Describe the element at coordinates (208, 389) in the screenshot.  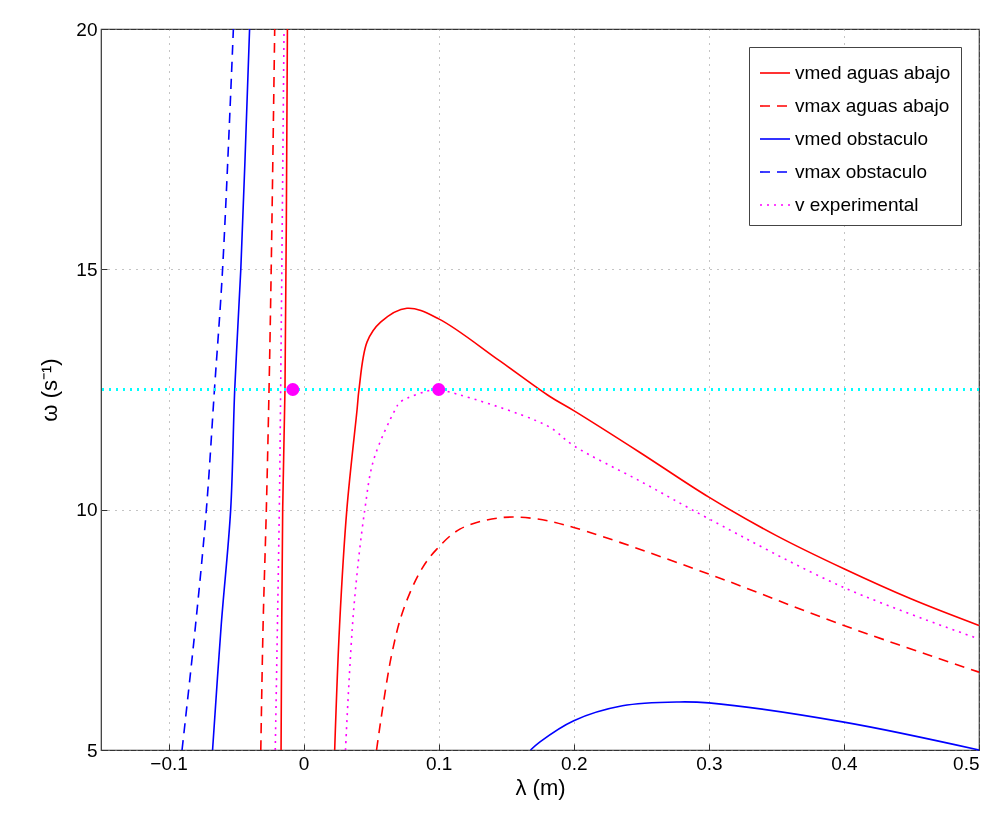
I see `line-series` at that location.